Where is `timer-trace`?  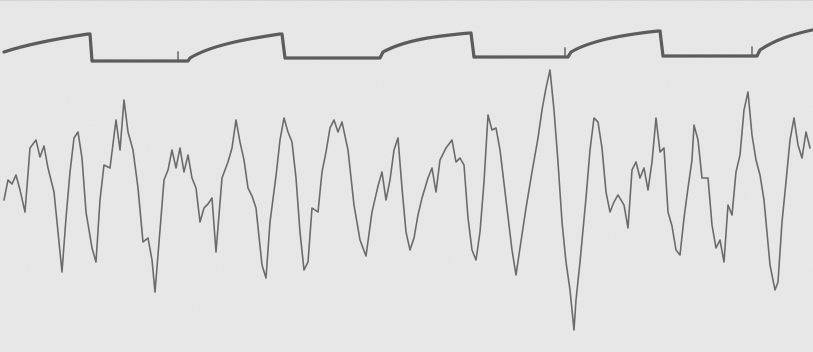
timer-trace is located at coordinates (407, 45).